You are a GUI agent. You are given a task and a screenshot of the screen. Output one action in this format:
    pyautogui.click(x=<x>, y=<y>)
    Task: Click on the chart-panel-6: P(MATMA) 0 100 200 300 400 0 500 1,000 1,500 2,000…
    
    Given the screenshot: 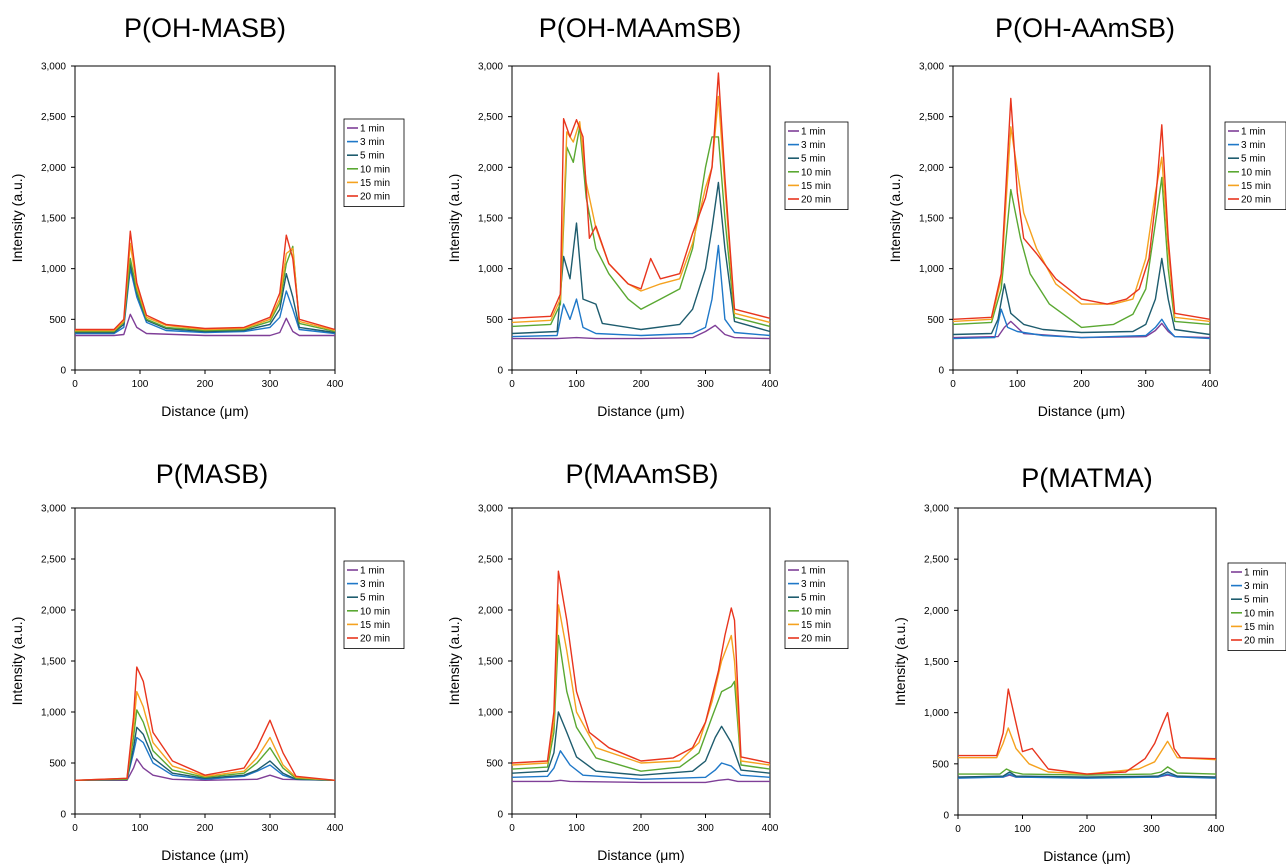 What is the action you would take?
    pyautogui.click(x=1089, y=663)
    